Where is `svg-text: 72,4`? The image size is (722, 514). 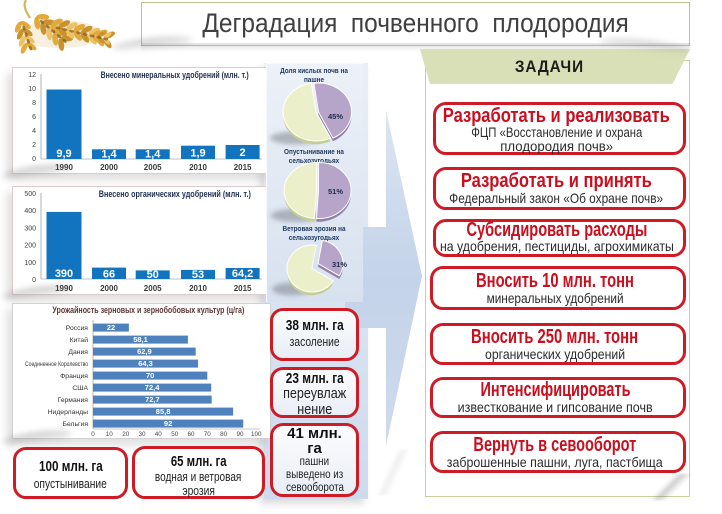 svg-text: 72,4 is located at coordinates (152, 387).